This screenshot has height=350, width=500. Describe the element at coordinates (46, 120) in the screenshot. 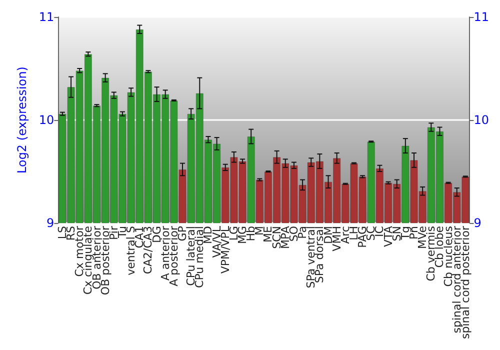

I see `y-tick-label: 10` at that location.